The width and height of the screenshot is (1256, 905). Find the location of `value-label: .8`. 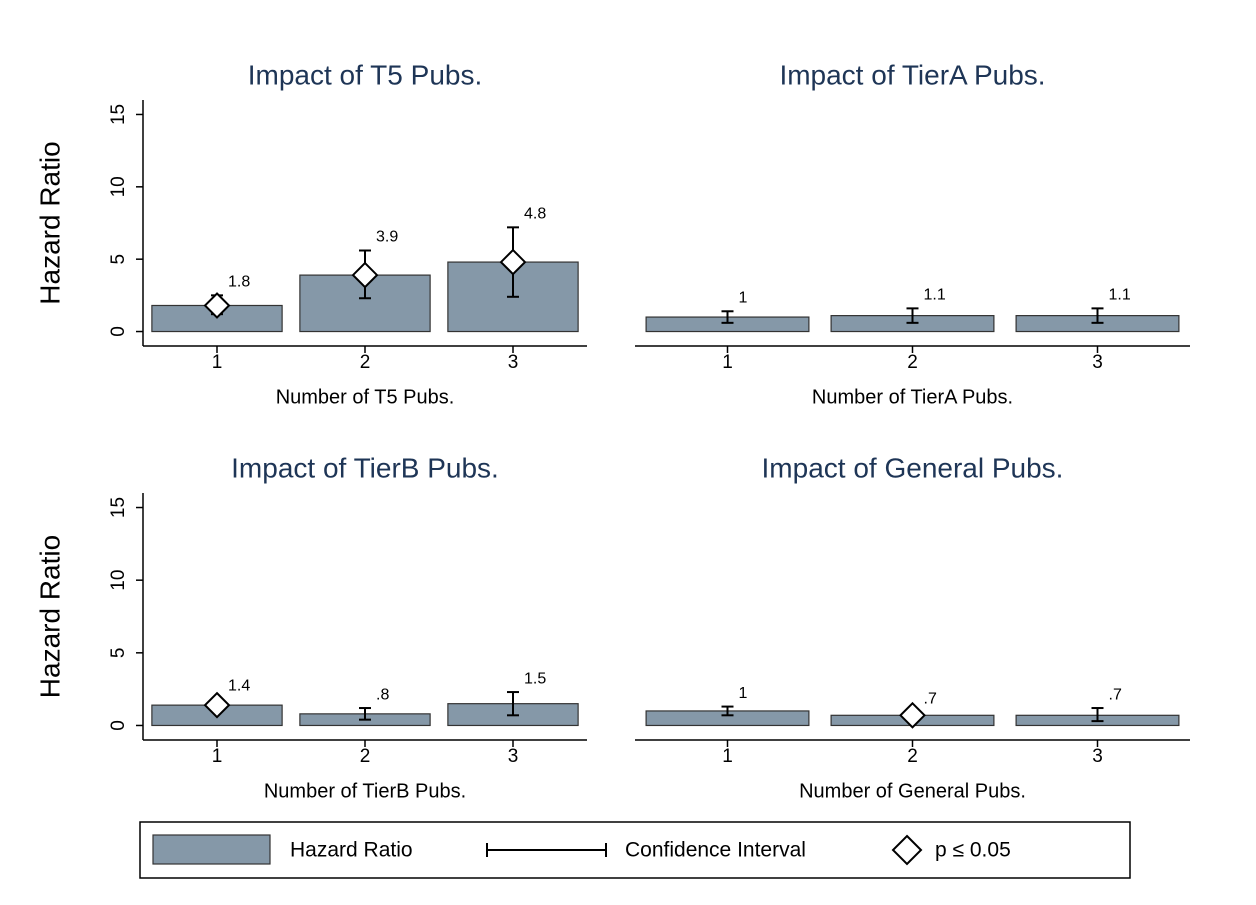

value-label: .8 is located at coordinates (382, 694).